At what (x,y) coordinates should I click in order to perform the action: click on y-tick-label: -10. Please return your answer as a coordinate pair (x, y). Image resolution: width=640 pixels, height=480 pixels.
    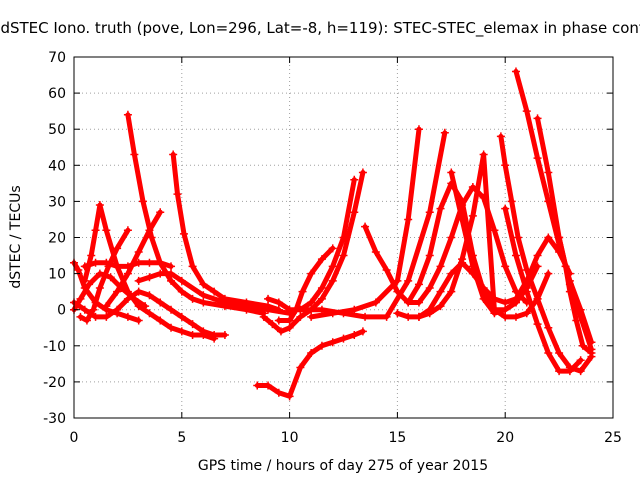
    Looking at the image, I should click on (54, 347).